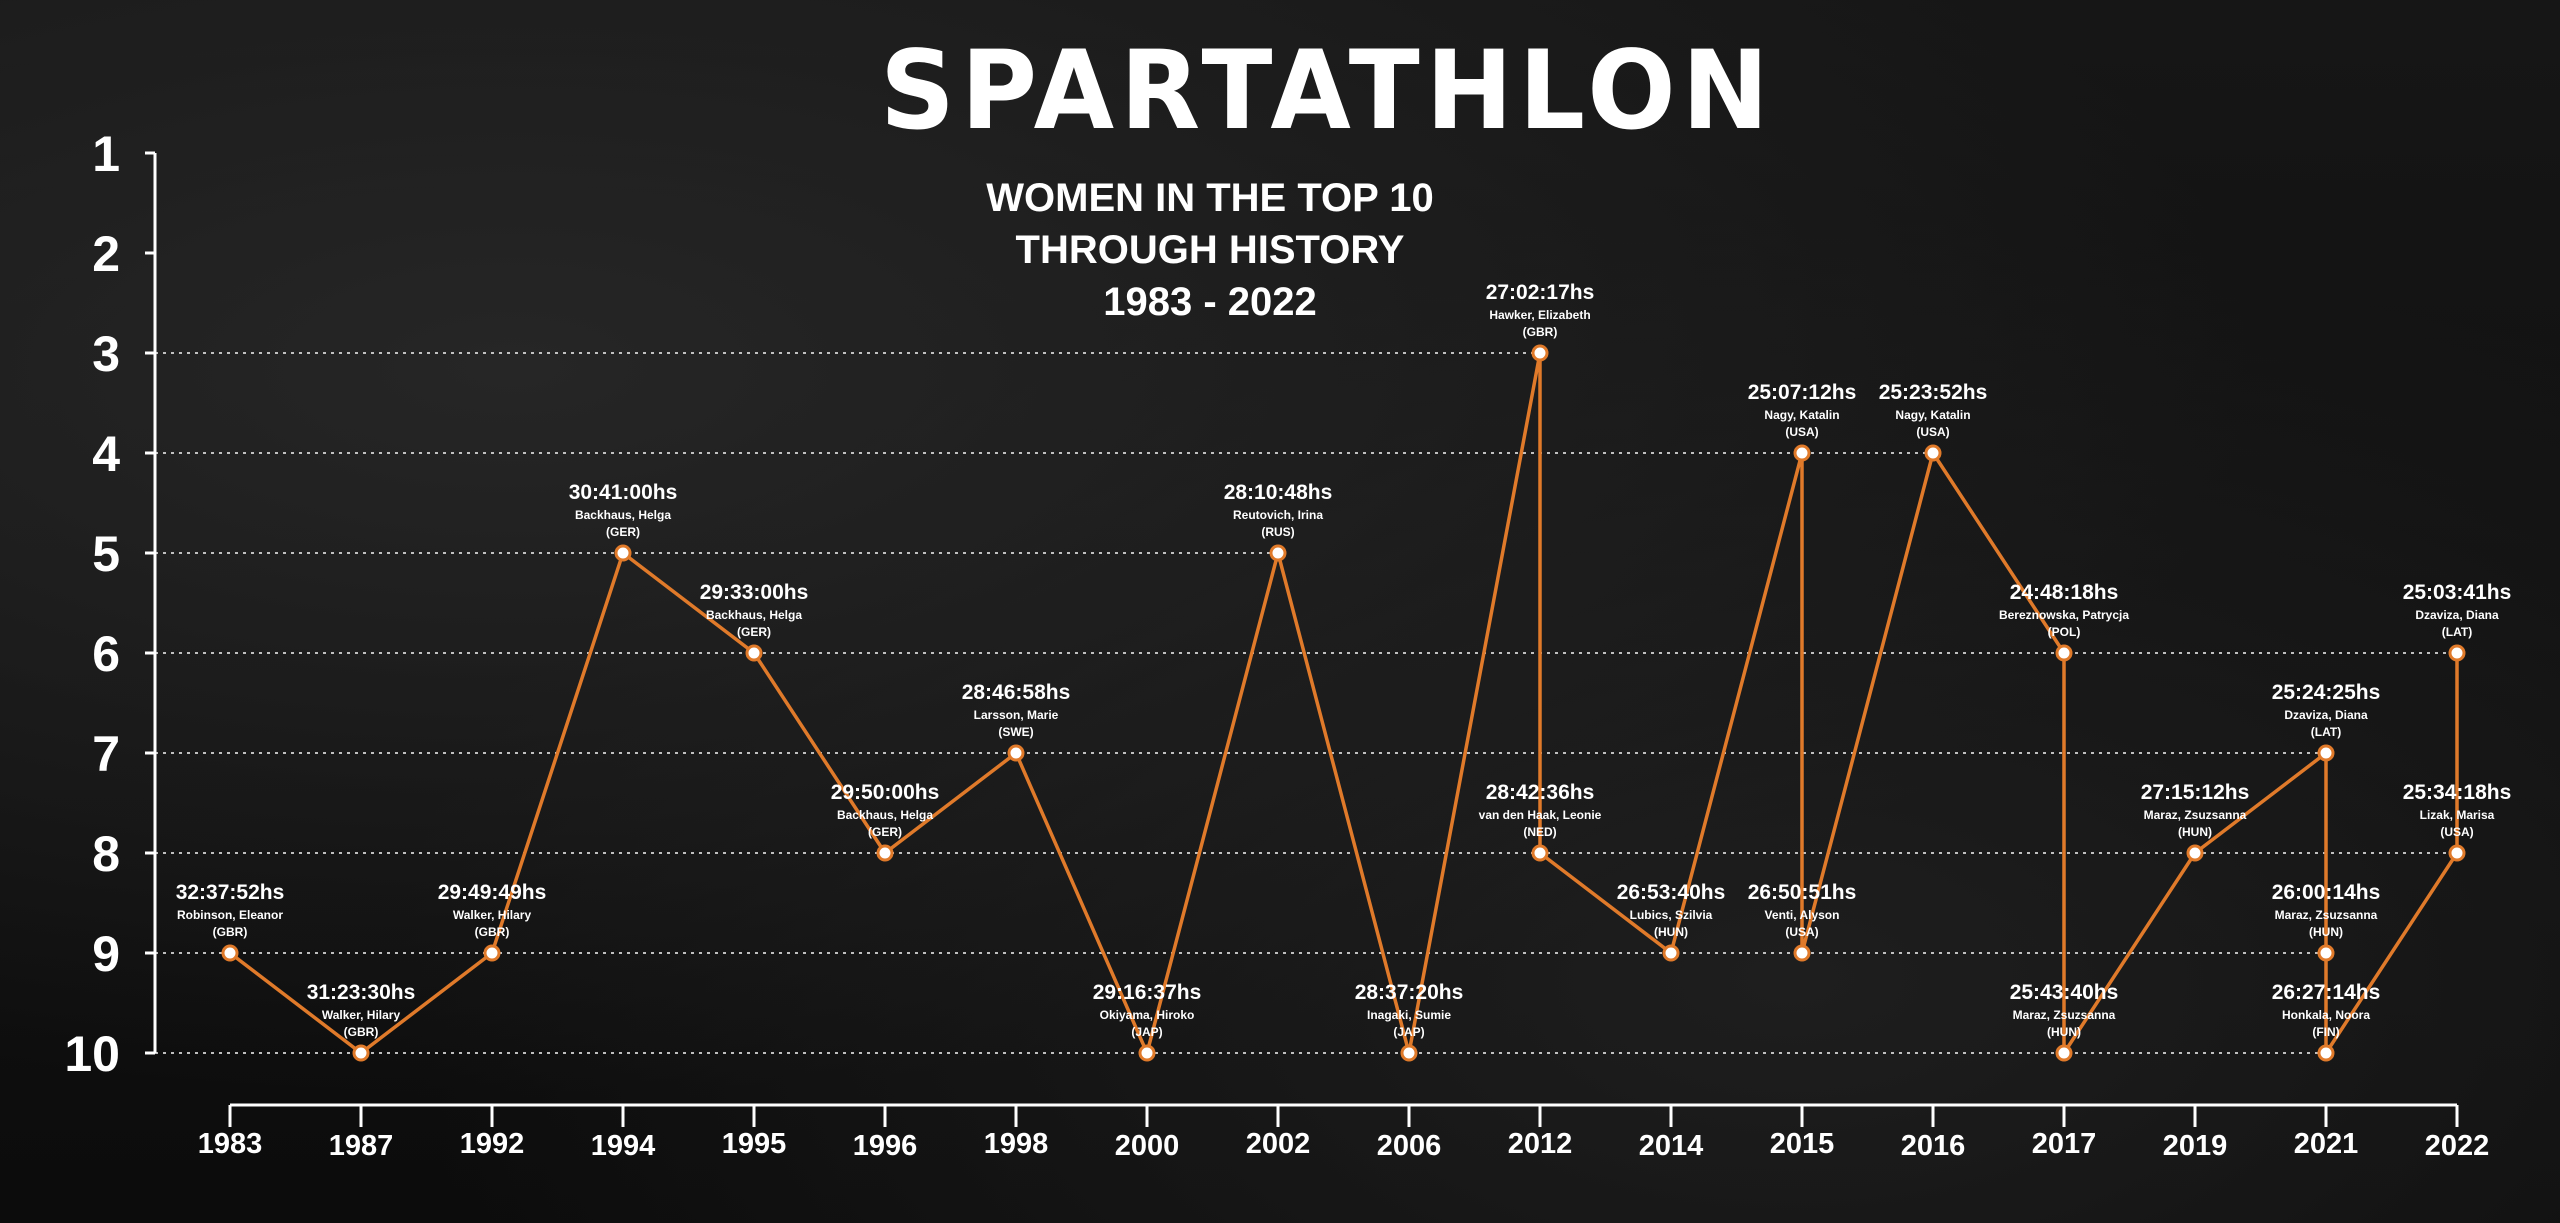 The image size is (2560, 1223). What do you see at coordinates (885, 792) in the screenshot?
I see `data-label-time: 29:50:00hs` at bounding box center [885, 792].